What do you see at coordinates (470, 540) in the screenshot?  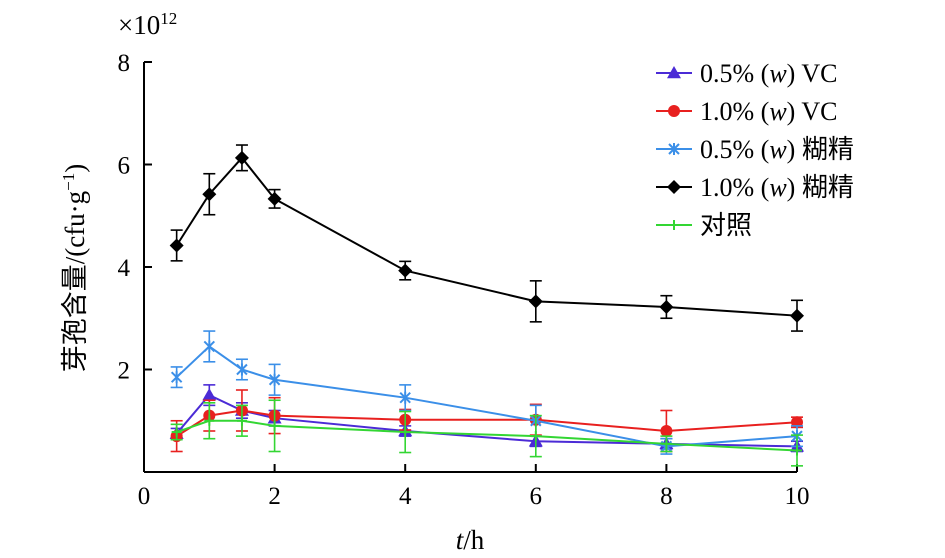 I see `x-axis-label: t/h` at bounding box center [470, 540].